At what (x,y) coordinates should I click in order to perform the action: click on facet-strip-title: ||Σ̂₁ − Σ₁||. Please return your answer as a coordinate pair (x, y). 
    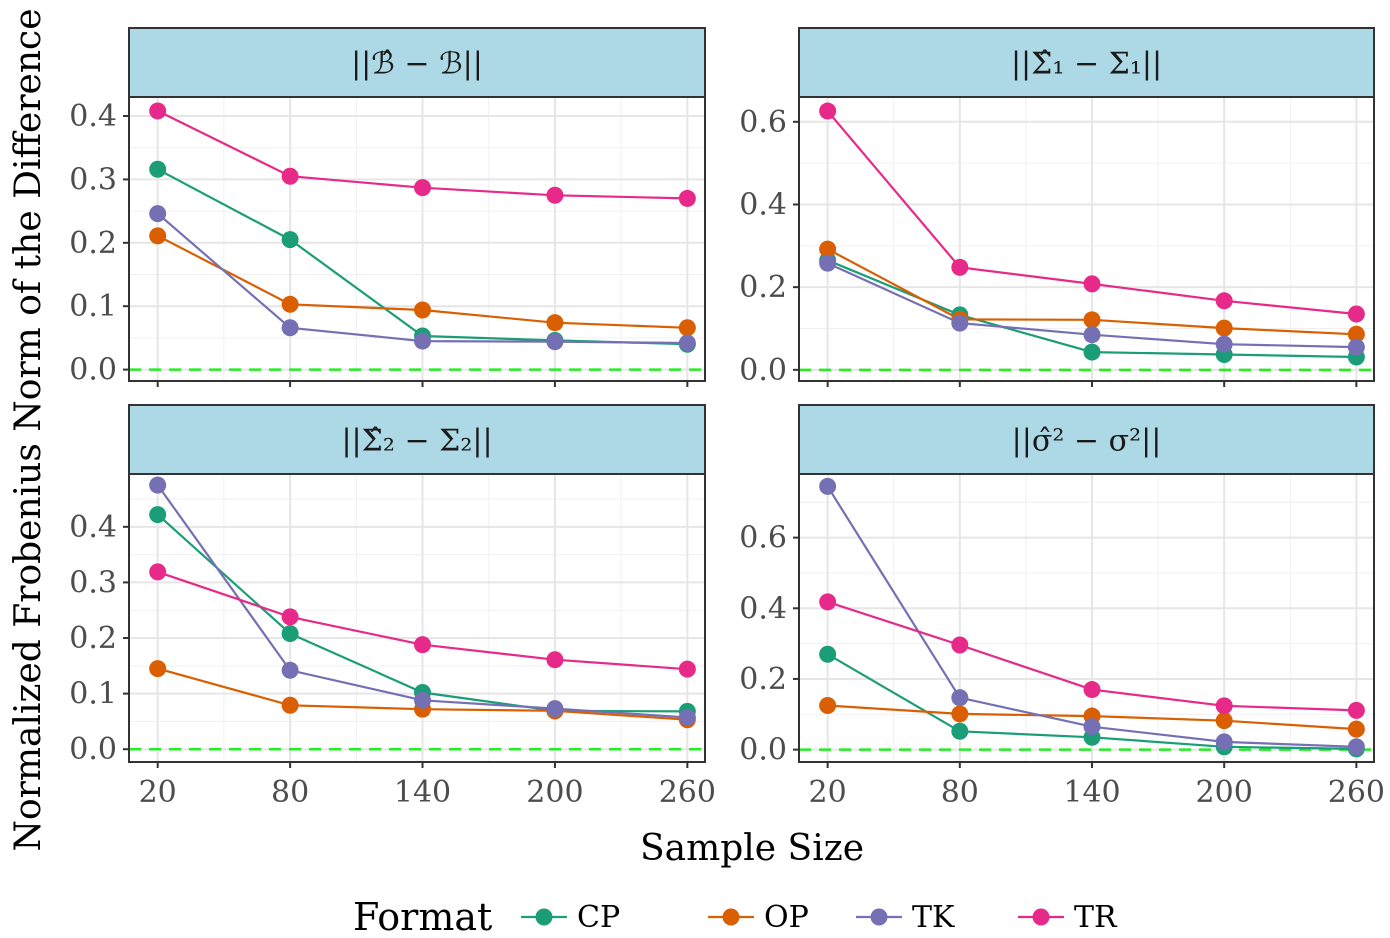
    Looking at the image, I should click on (1086, 64).